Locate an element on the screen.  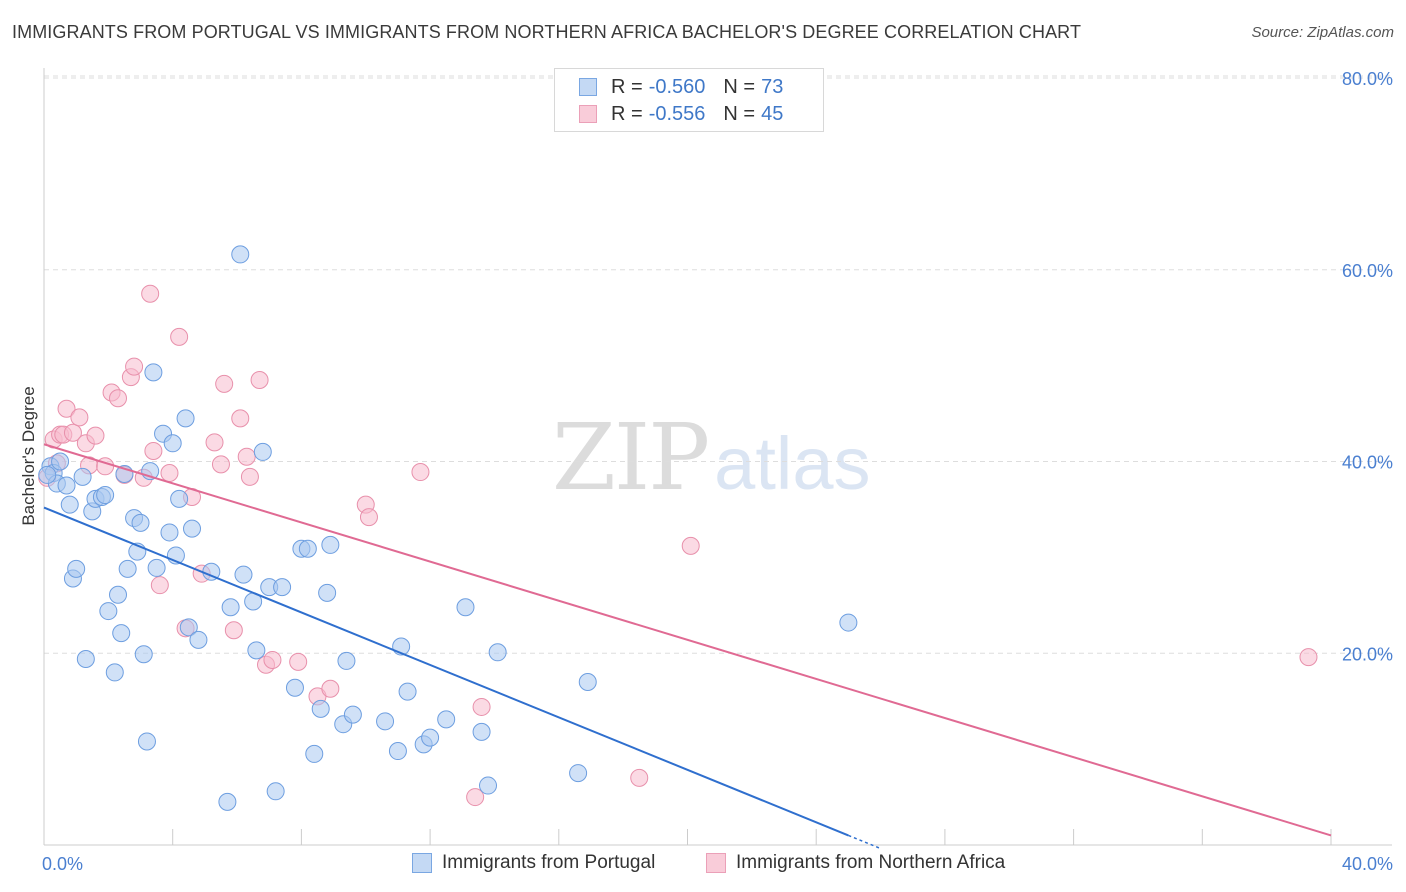
correlation-legend: R = -0.560 N = 73 R = -0.556 N = 45 is located at coordinates (689, 100).